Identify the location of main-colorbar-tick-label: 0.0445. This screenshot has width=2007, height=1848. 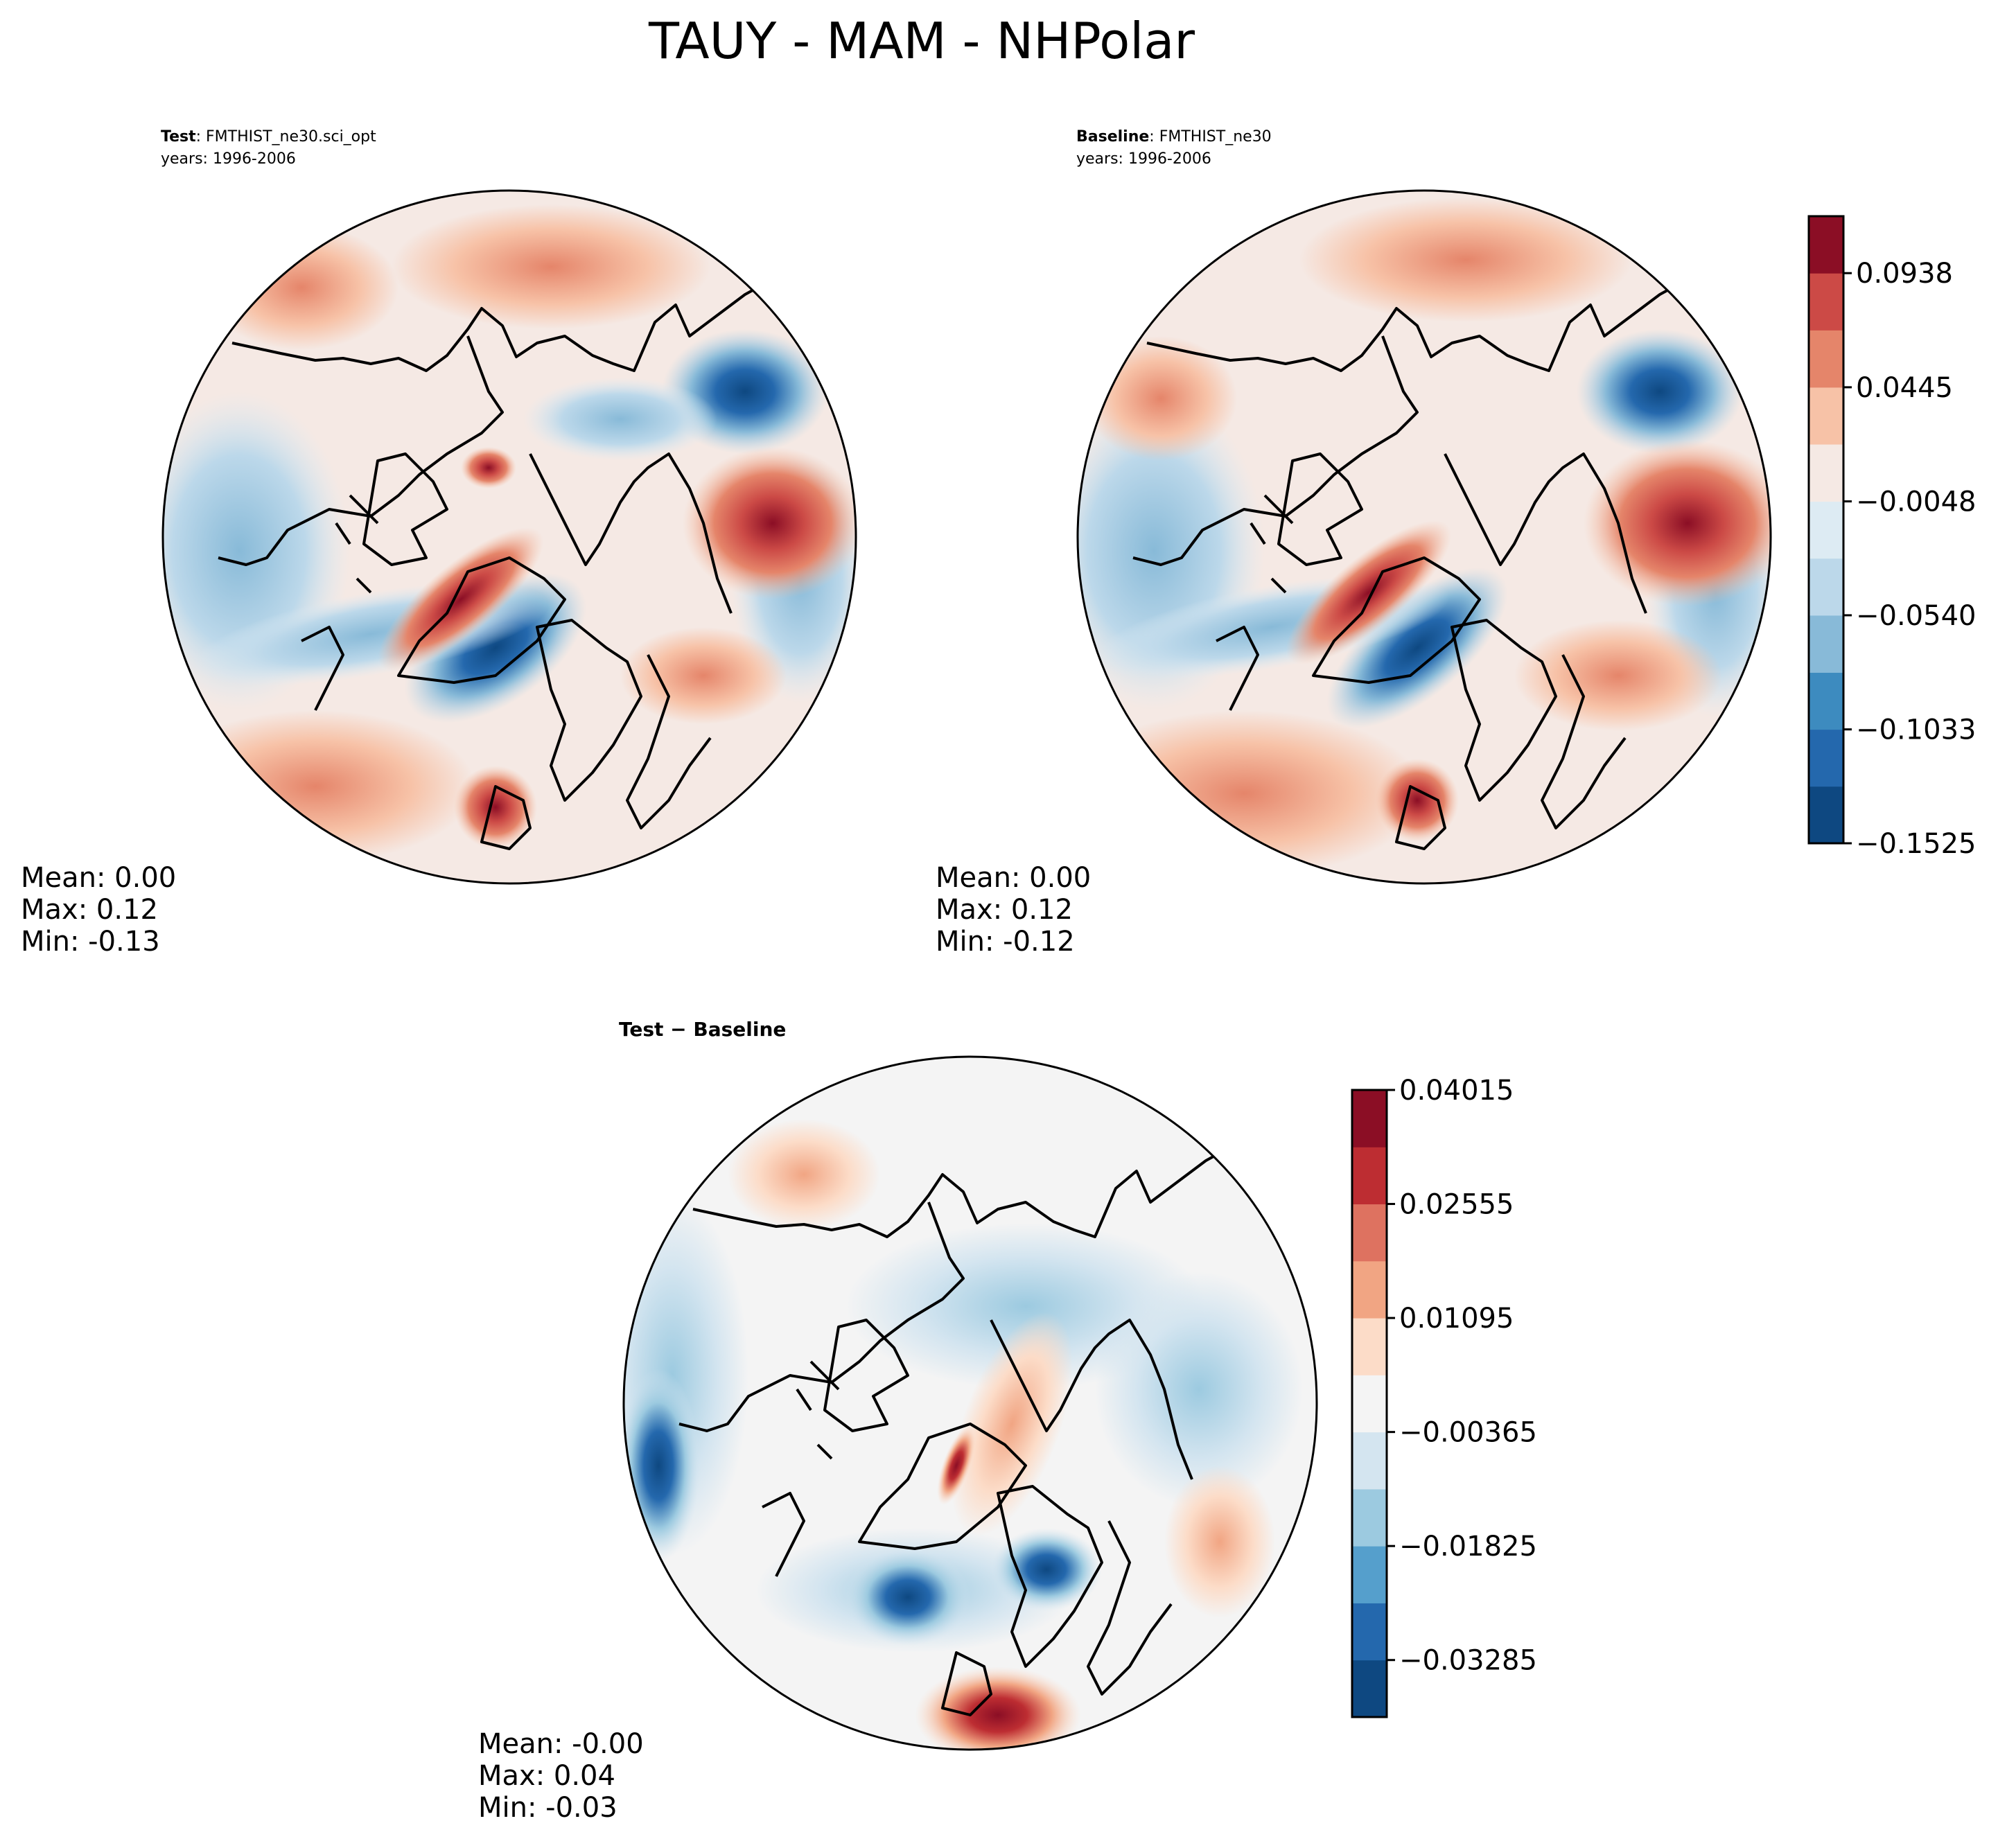
(1904, 388).